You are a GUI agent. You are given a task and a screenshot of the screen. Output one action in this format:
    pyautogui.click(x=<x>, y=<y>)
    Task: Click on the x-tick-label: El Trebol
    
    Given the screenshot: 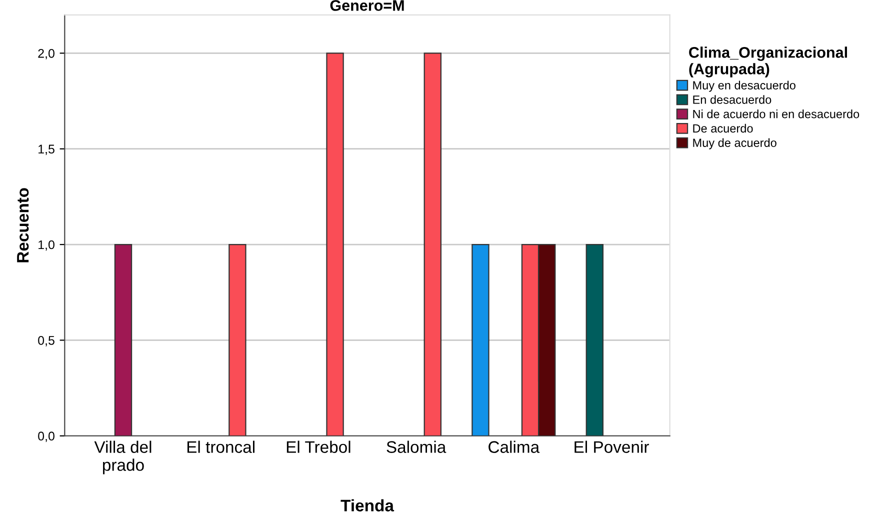 What is the action you would take?
    pyautogui.click(x=318, y=446)
    